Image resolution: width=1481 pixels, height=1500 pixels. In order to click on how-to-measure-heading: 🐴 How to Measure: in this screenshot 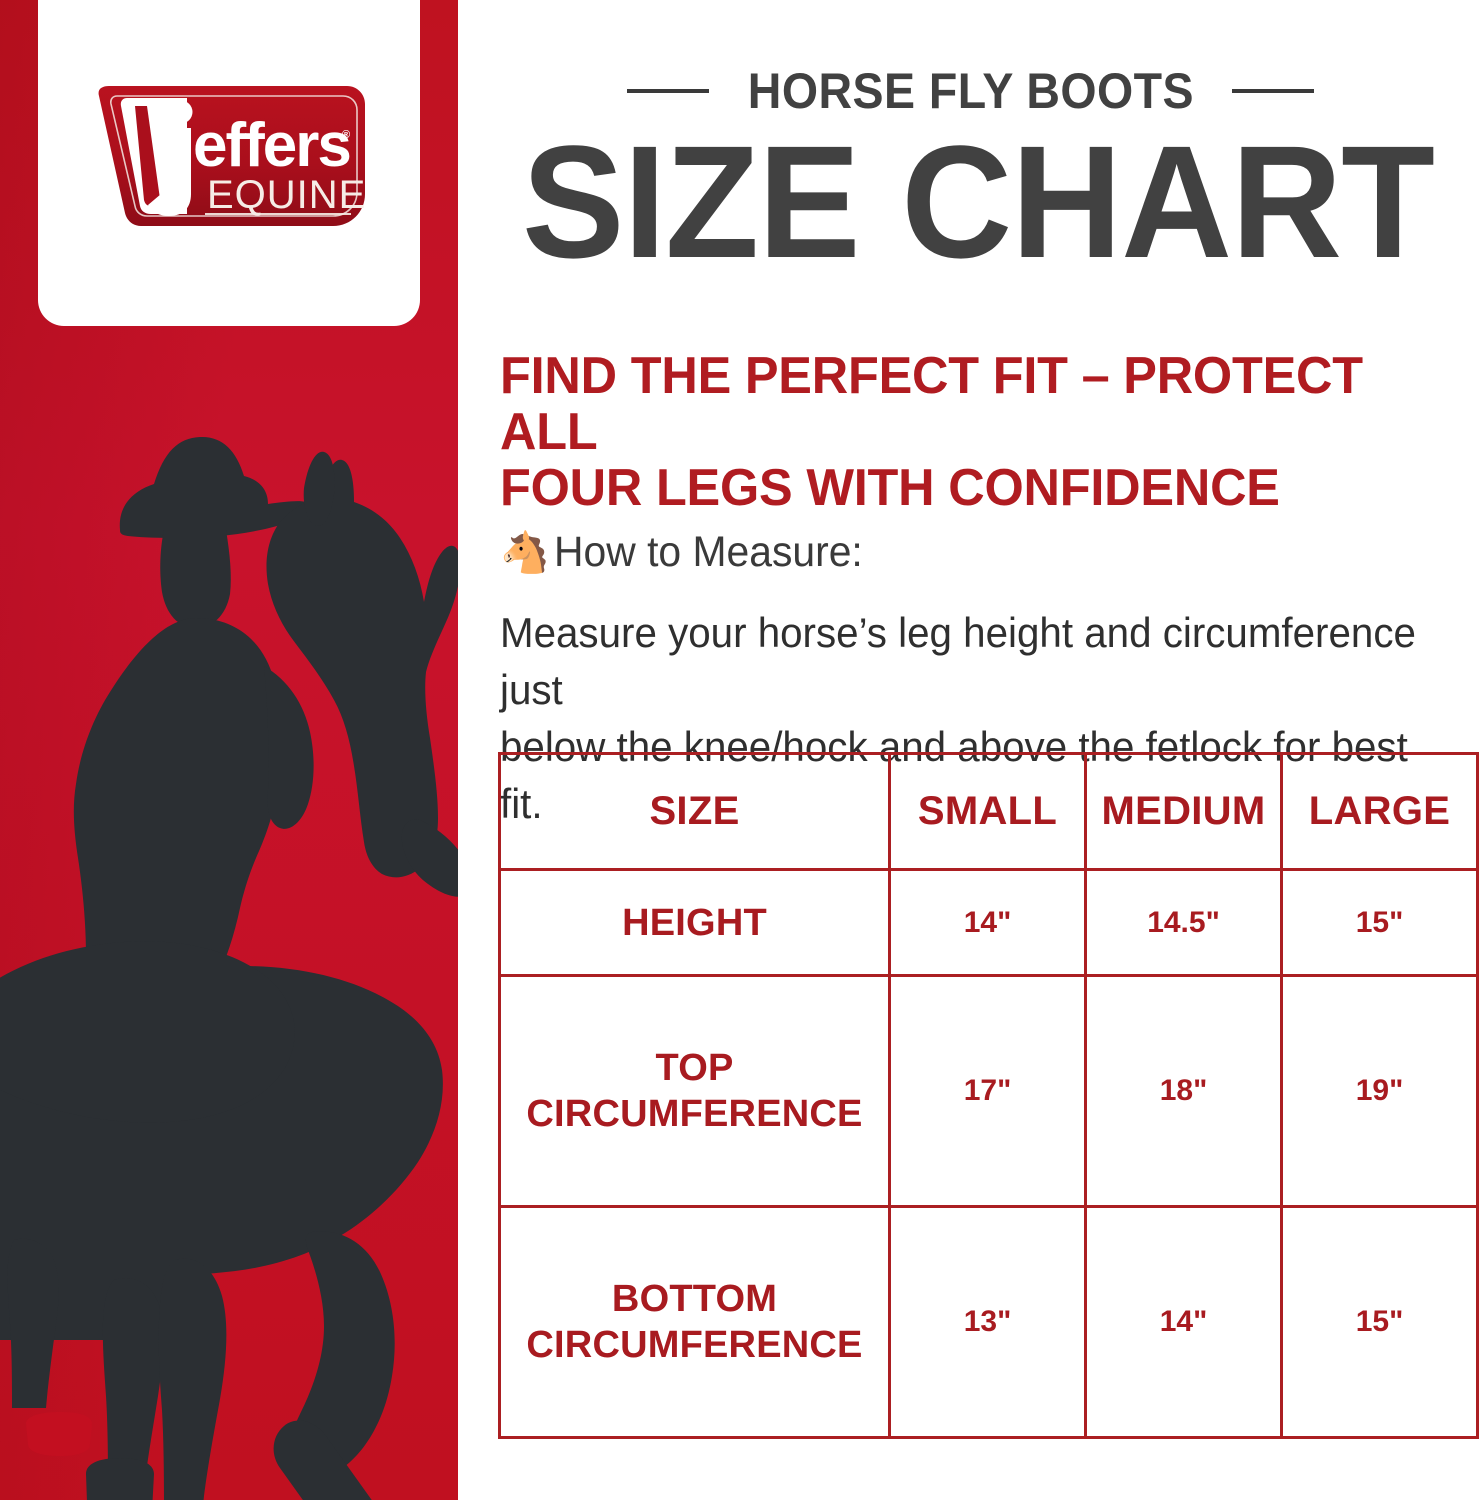, I will do `click(689, 552)`.